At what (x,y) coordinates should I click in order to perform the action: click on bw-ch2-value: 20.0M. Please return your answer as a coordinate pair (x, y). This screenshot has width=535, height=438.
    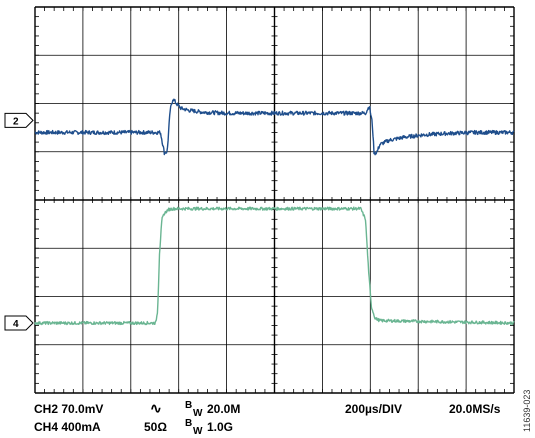
    Looking at the image, I should click on (223, 409).